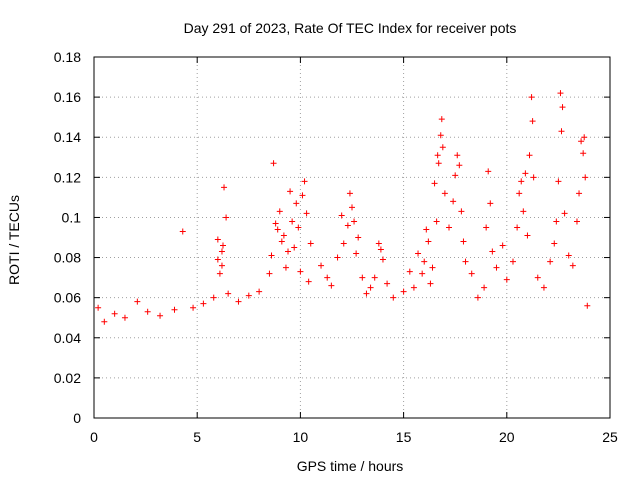  Describe the element at coordinates (404, 437) in the screenshot. I see `x-tick-label: 15` at that location.